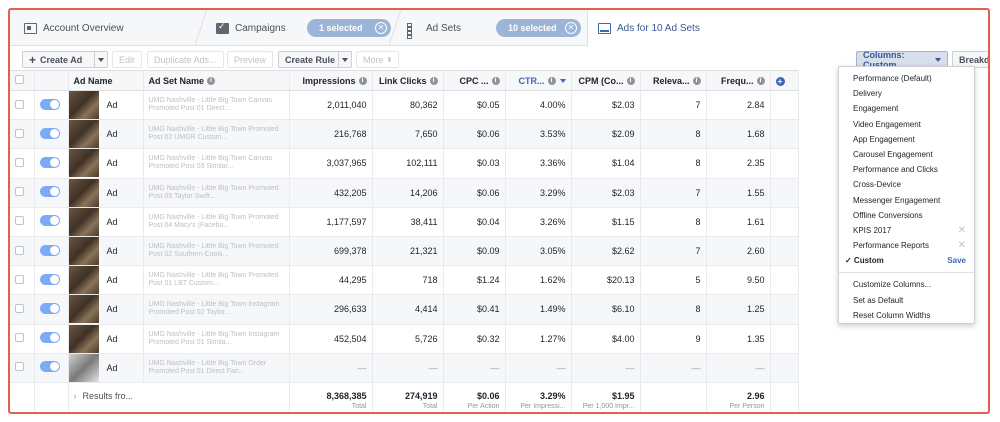 The width and height of the screenshot is (1000, 422). I want to click on create-rule-dropdown, so click(344, 59).